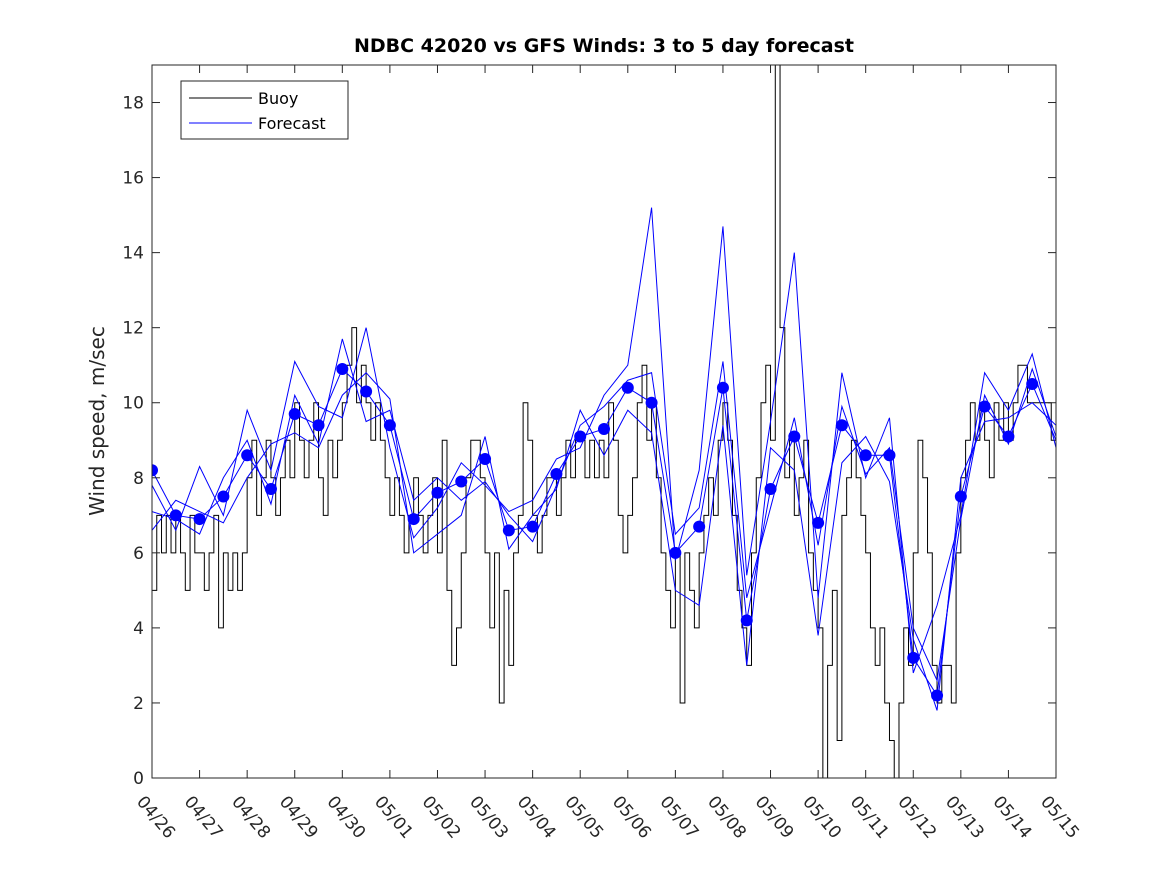 This screenshot has width=1167, height=875. I want to click on y-tick-label: 8, so click(138, 479).